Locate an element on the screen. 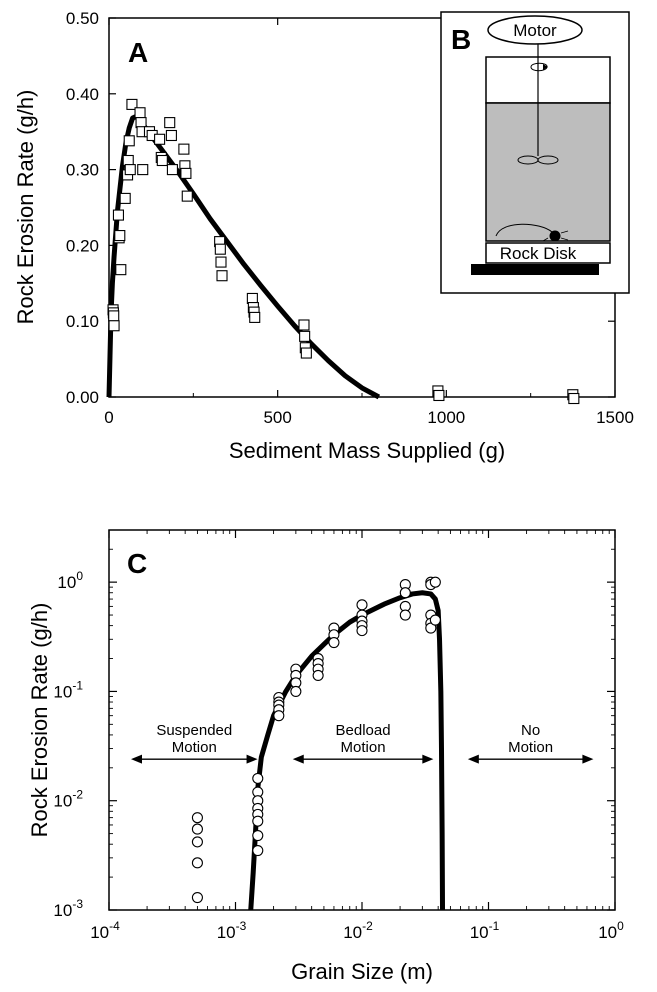 The width and height of the screenshot is (657, 992). tick-exponent: -3 is located at coordinates (77, 904).